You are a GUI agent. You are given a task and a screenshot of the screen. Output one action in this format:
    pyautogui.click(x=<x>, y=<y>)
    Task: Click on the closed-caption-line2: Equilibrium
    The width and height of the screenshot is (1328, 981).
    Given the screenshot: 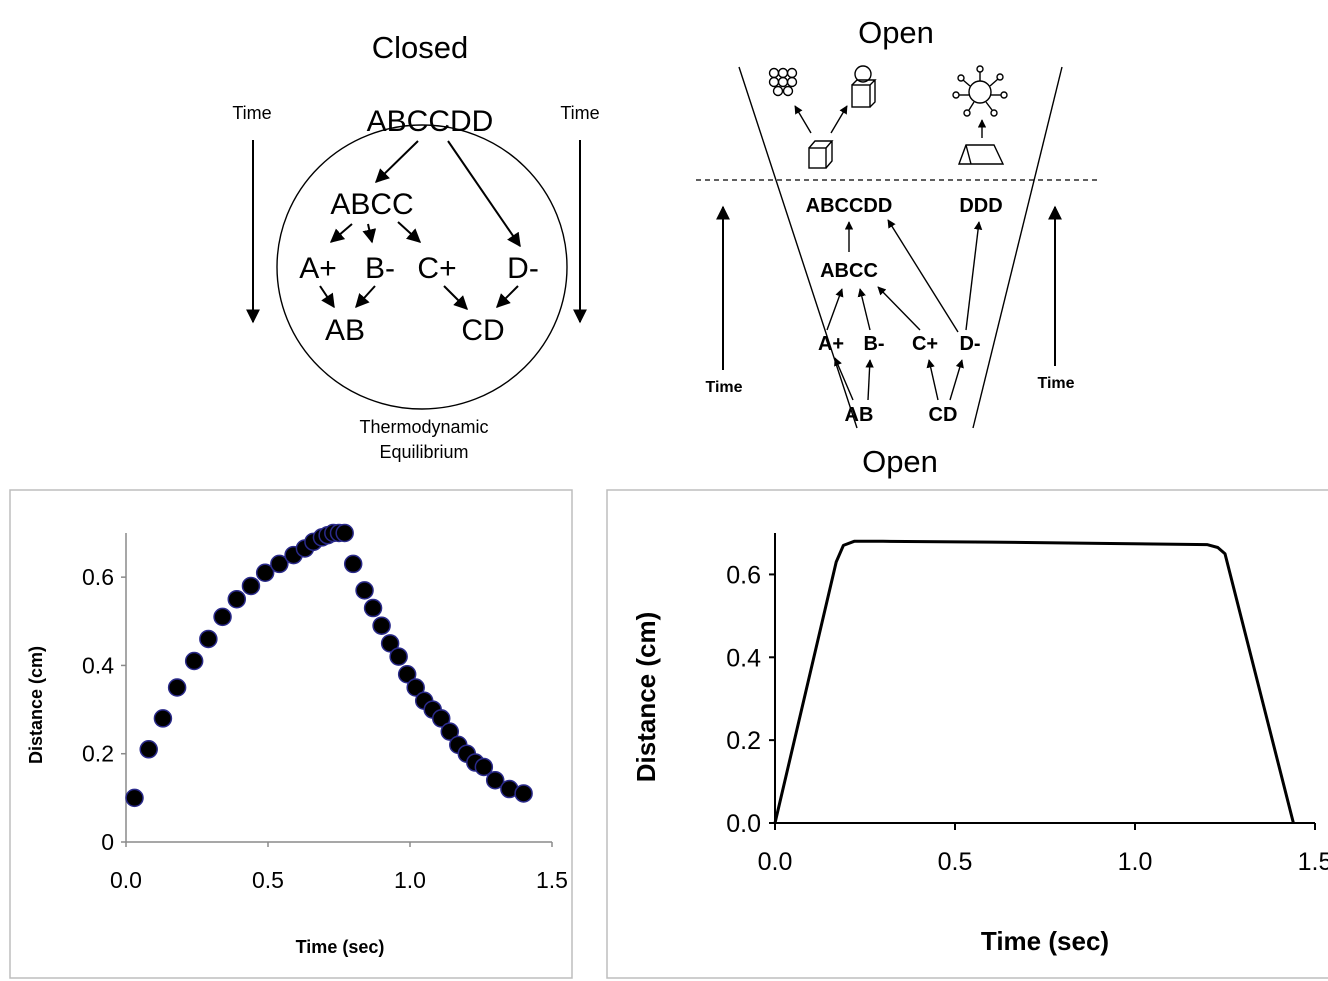 What is the action you would take?
    pyautogui.click(x=423, y=452)
    